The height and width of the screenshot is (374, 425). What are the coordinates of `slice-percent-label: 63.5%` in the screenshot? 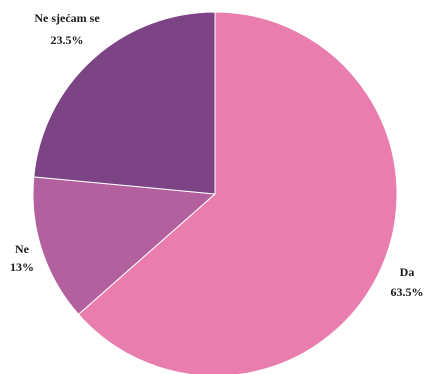 It's located at (407, 292).